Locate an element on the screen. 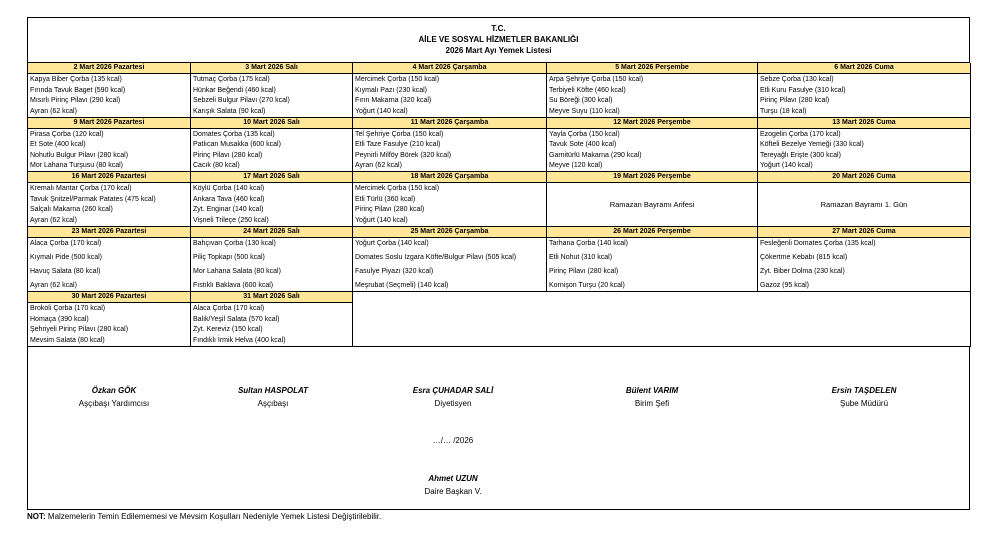 The width and height of the screenshot is (1001, 557). menu-item: Tarhana Çorba (140 kcal) is located at coordinates (588, 243).